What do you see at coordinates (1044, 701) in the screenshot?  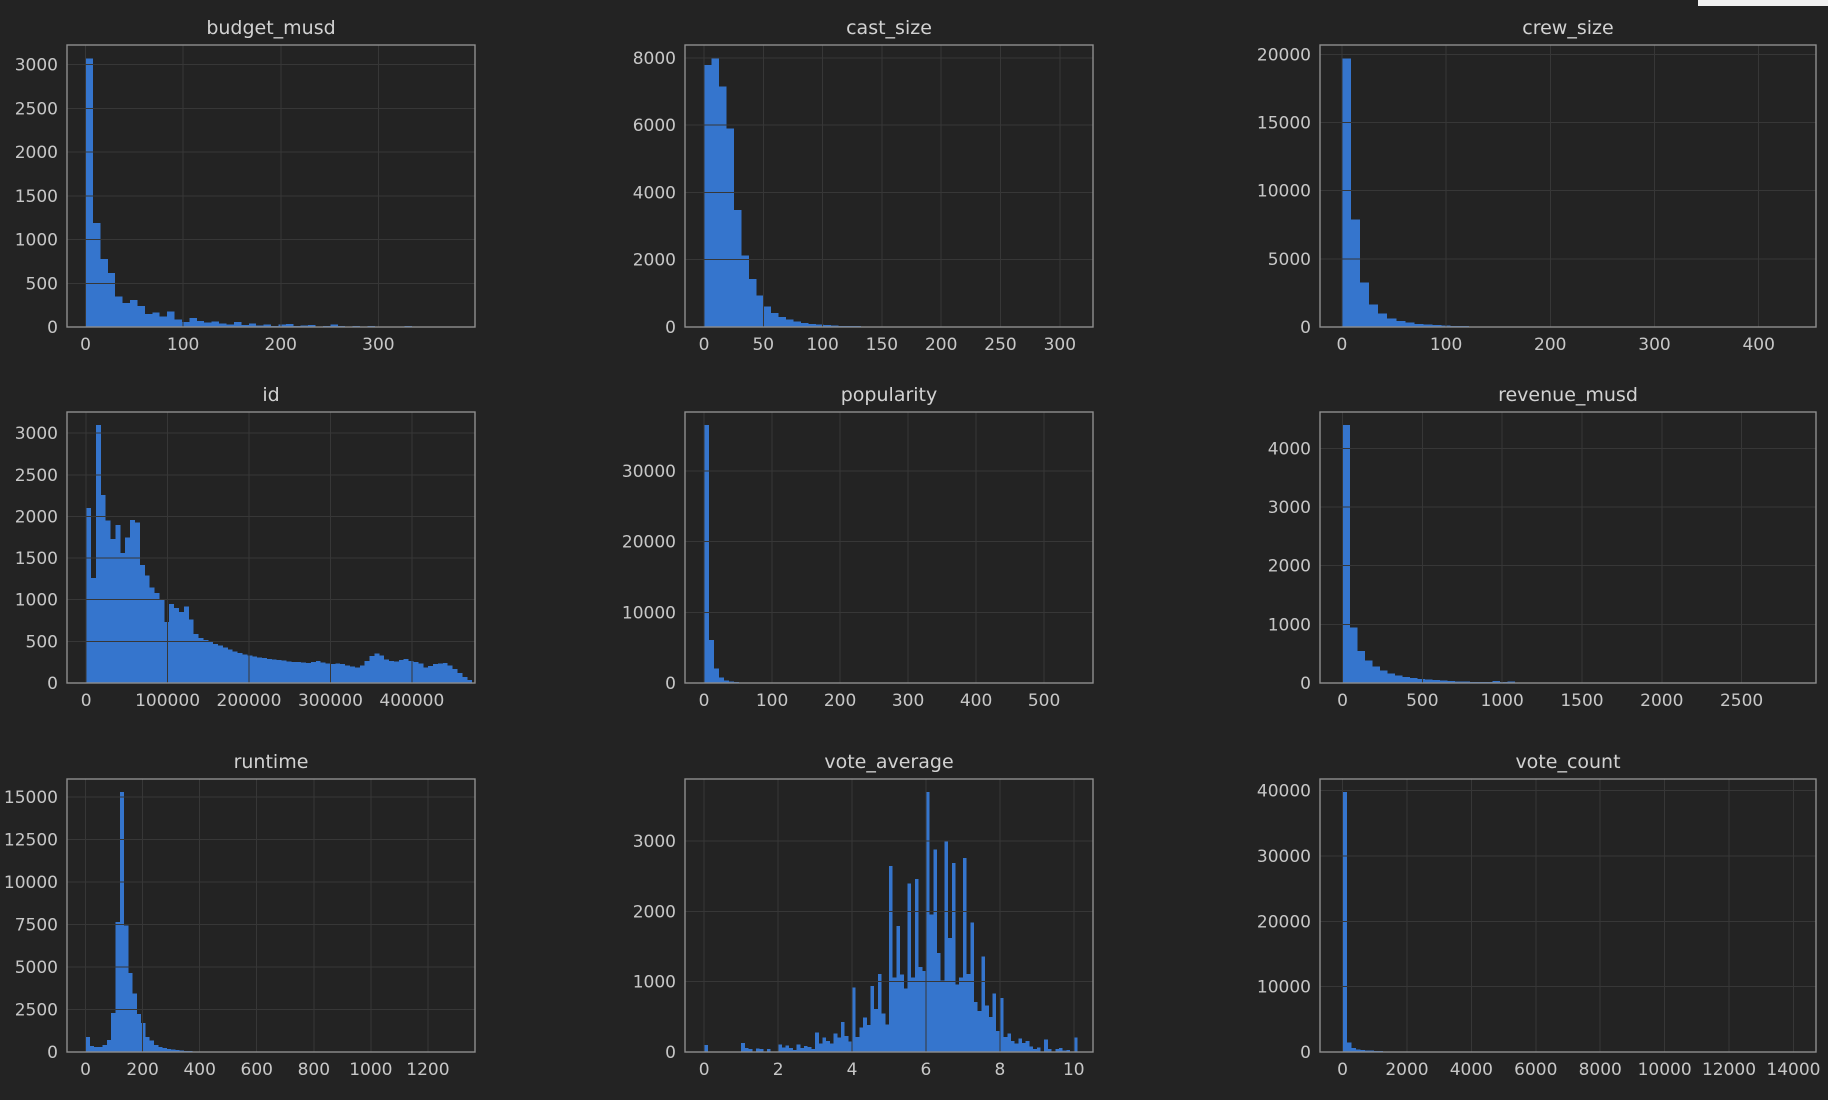 I see `axis-tick-label: 500` at bounding box center [1044, 701].